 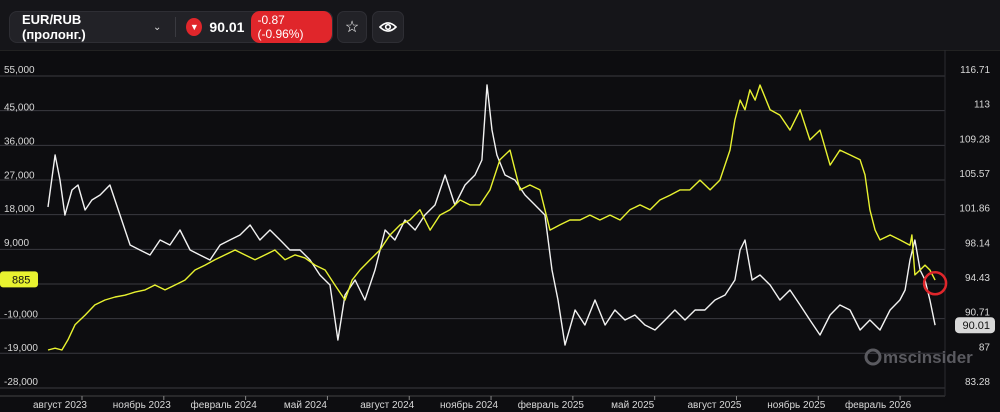 I want to click on divider, so click(x=176, y=27).